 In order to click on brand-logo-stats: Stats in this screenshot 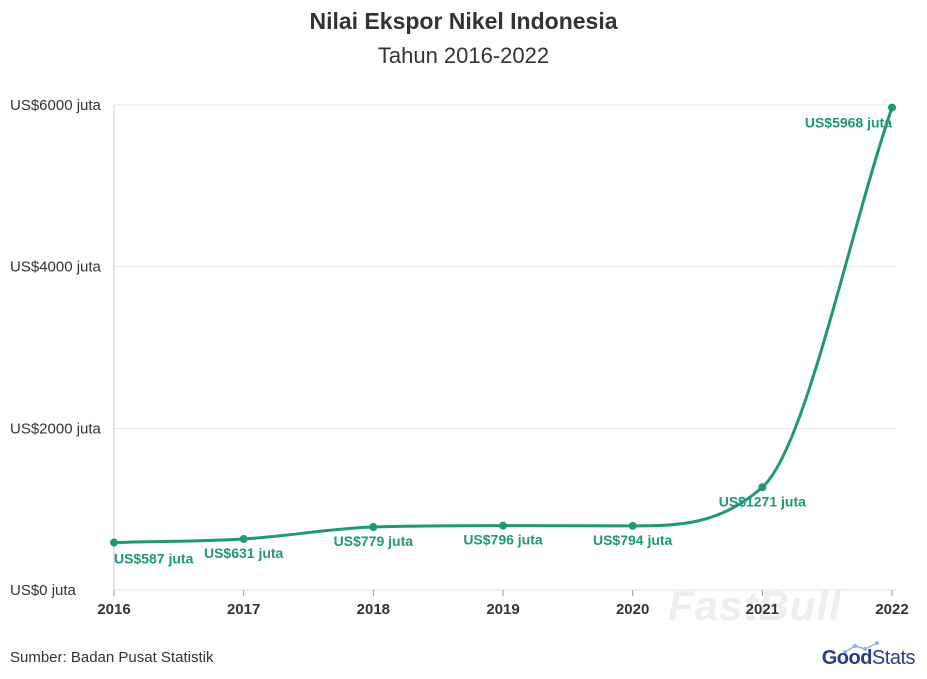, I will do `click(893, 658)`.